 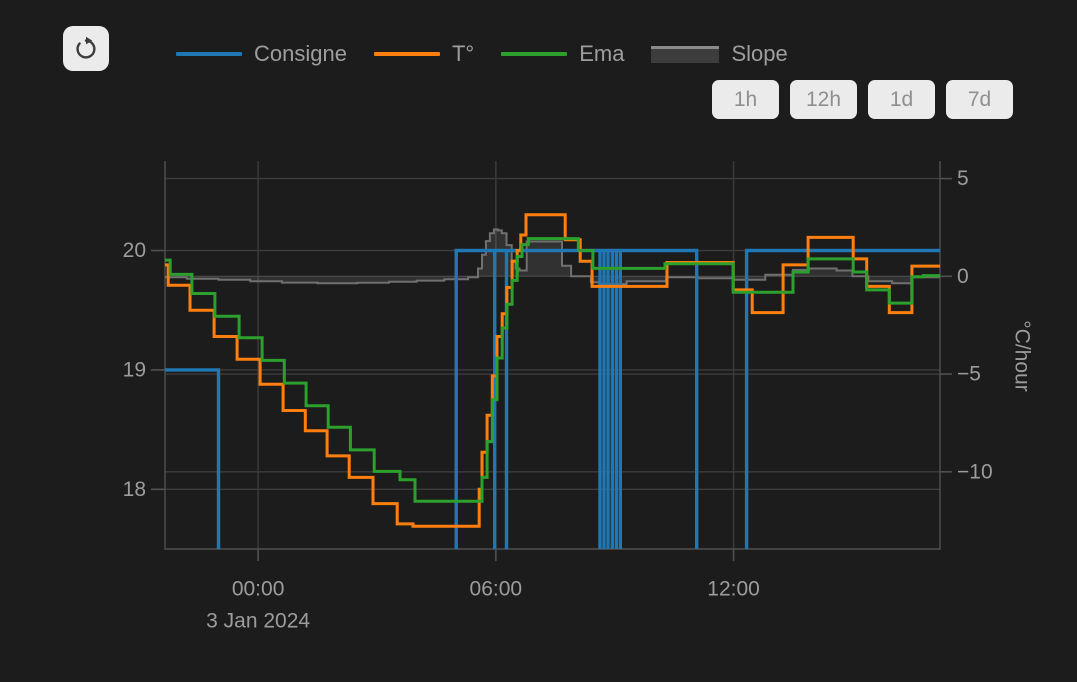 I want to click on y-left-tick-label: 19, so click(x=134, y=369).